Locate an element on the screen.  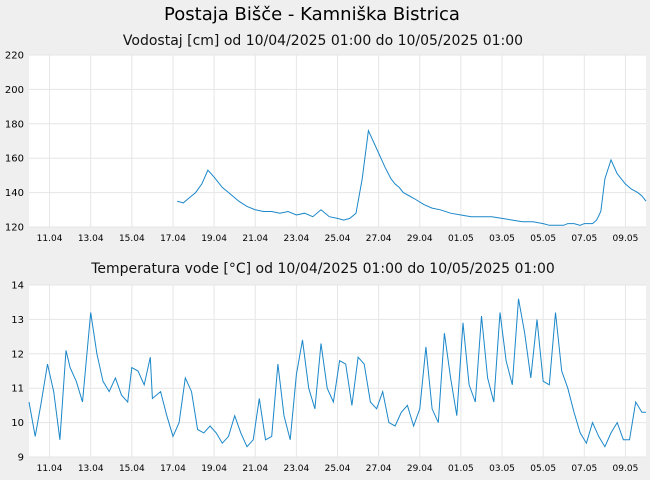
water-level-y-tick-label: 200 is located at coordinates (14, 90).